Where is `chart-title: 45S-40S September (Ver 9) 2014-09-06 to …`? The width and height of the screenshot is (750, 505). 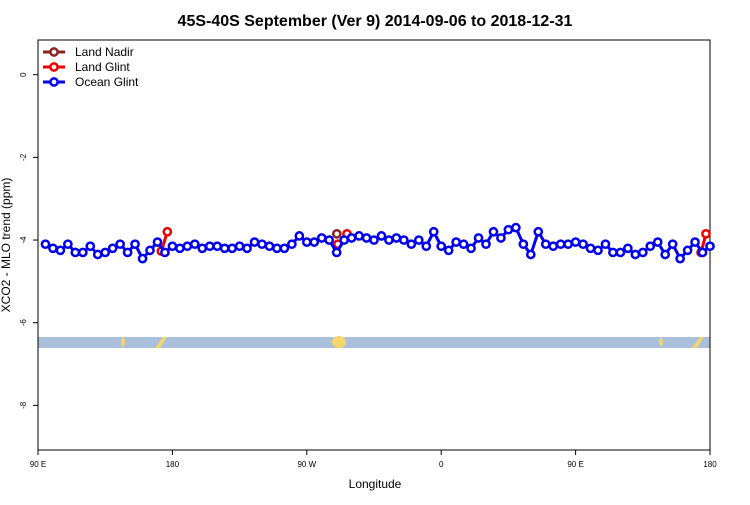
chart-title: 45S-40S September (Ver 9) 2014-09-06 to … is located at coordinates (375, 21).